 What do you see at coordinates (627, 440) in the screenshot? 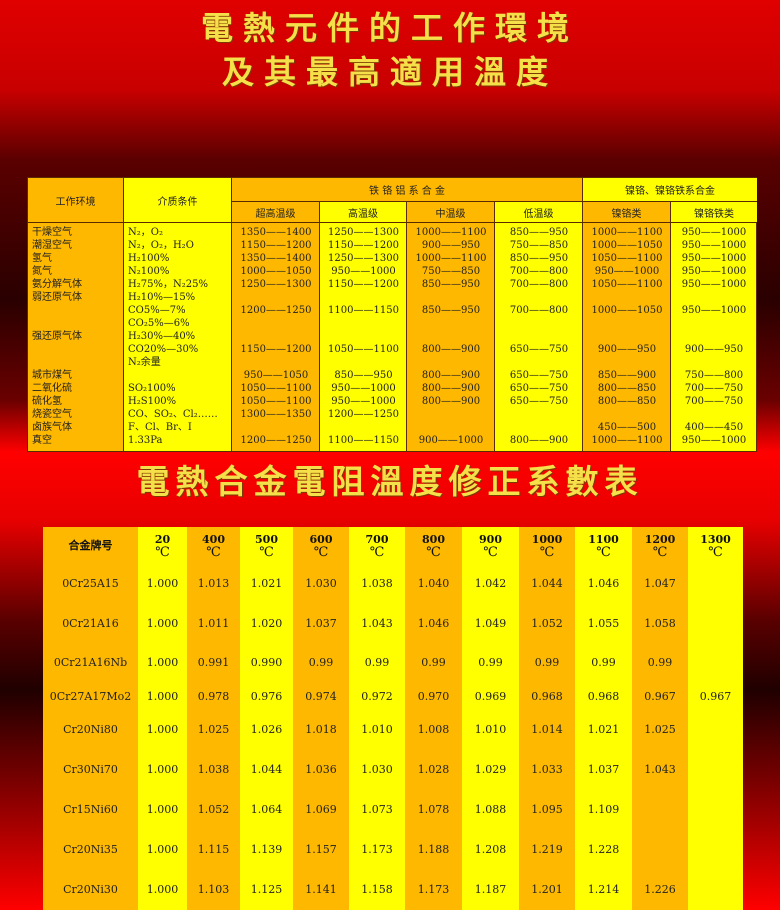
I see `temperature-range: 1000——1100` at bounding box center [627, 440].